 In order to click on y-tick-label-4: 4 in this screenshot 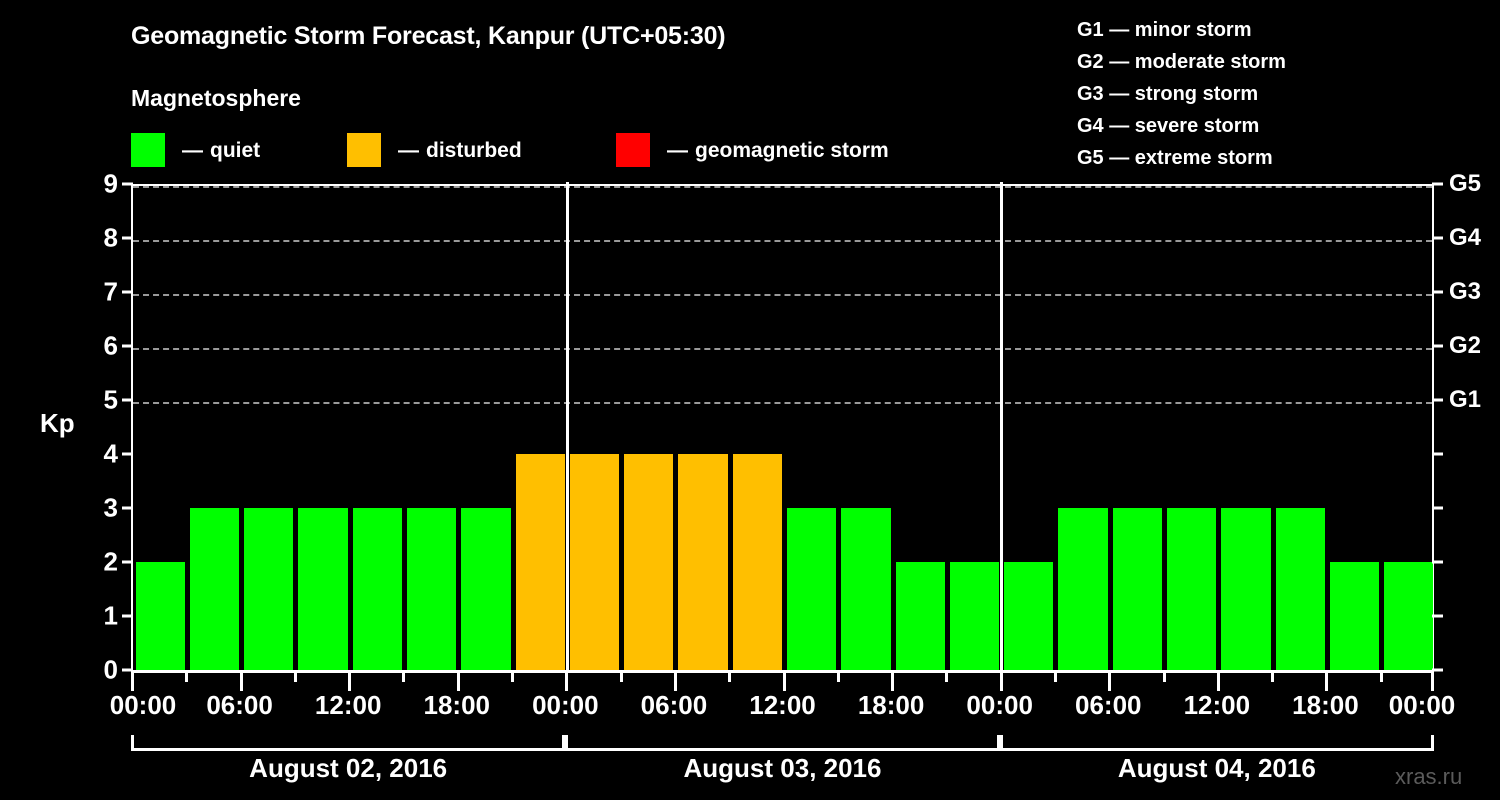, I will do `click(110, 453)`.